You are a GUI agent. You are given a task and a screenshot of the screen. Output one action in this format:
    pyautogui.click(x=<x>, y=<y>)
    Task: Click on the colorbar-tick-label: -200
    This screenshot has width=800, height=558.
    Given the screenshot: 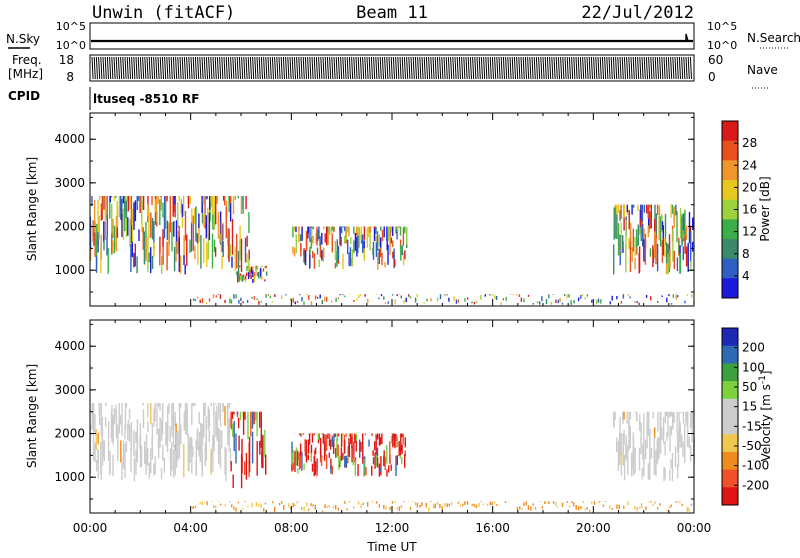 What is the action you would take?
    pyautogui.click(x=755, y=485)
    